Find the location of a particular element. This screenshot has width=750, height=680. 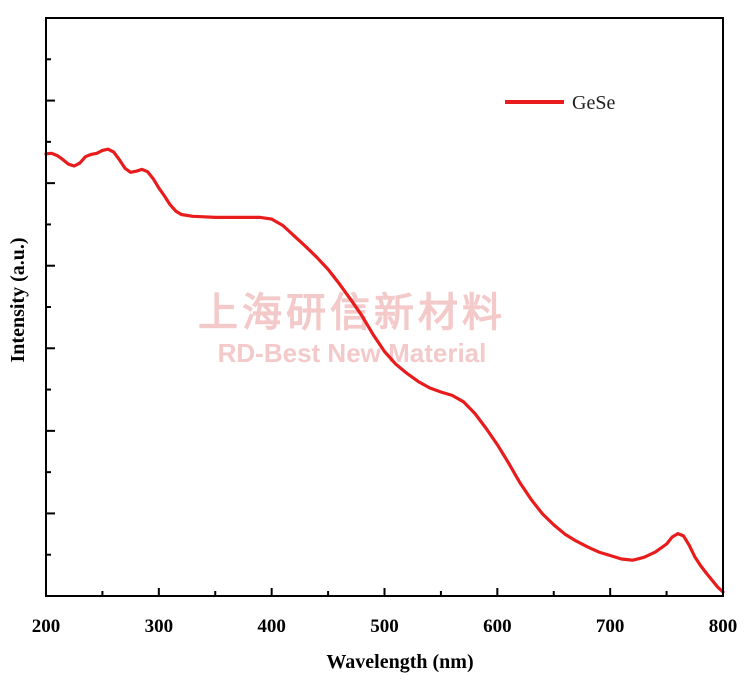

x-axis-title: Wavelength (nm) is located at coordinates (399, 662).